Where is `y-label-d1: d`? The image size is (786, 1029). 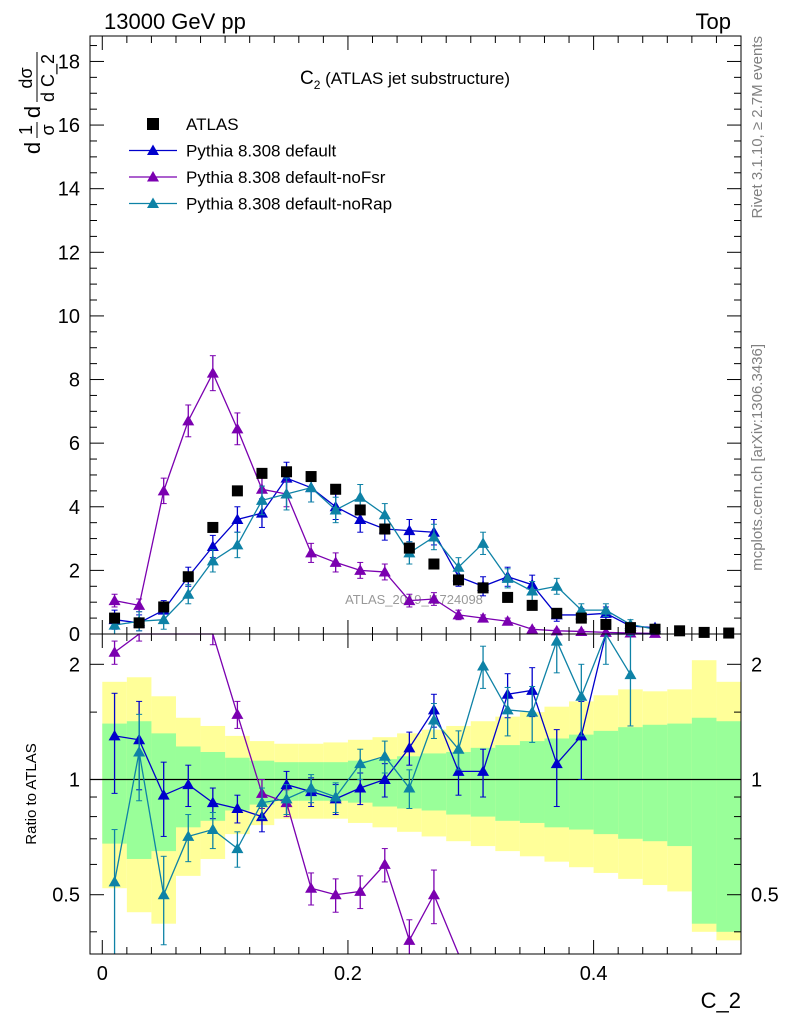
y-label-d1: d is located at coordinates (32, 148).